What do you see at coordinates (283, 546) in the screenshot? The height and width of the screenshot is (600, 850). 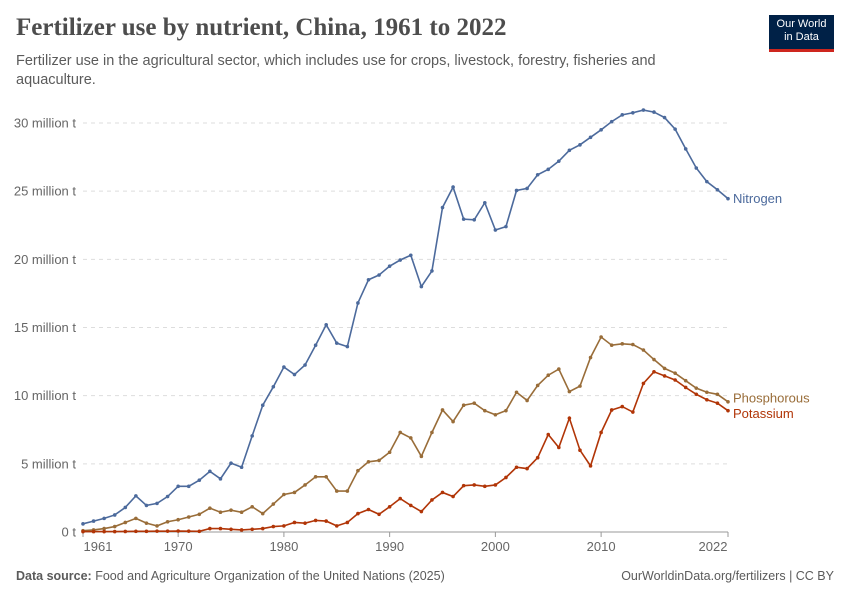 I see `x-tick-label: 1980` at bounding box center [283, 546].